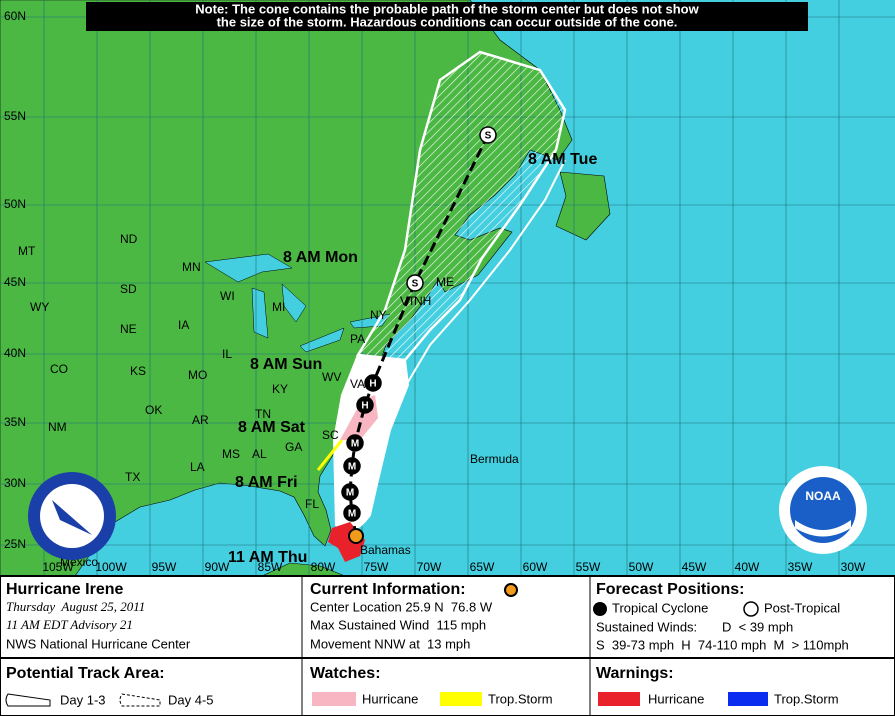 The image size is (895, 716). What do you see at coordinates (588, 567) in the screenshot?
I see `lon-label: 55W` at bounding box center [588, 567].